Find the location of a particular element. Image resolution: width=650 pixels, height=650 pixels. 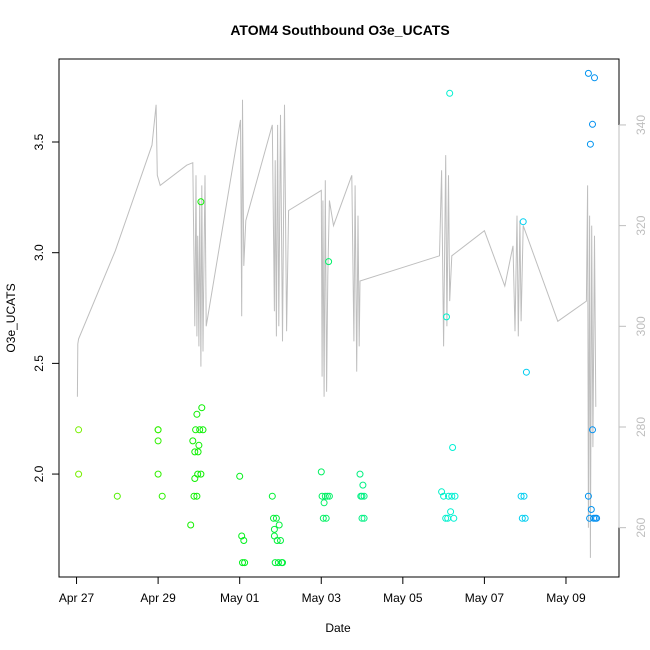

x-tick-label: Apr 27 is located at coordinates (77, 598).